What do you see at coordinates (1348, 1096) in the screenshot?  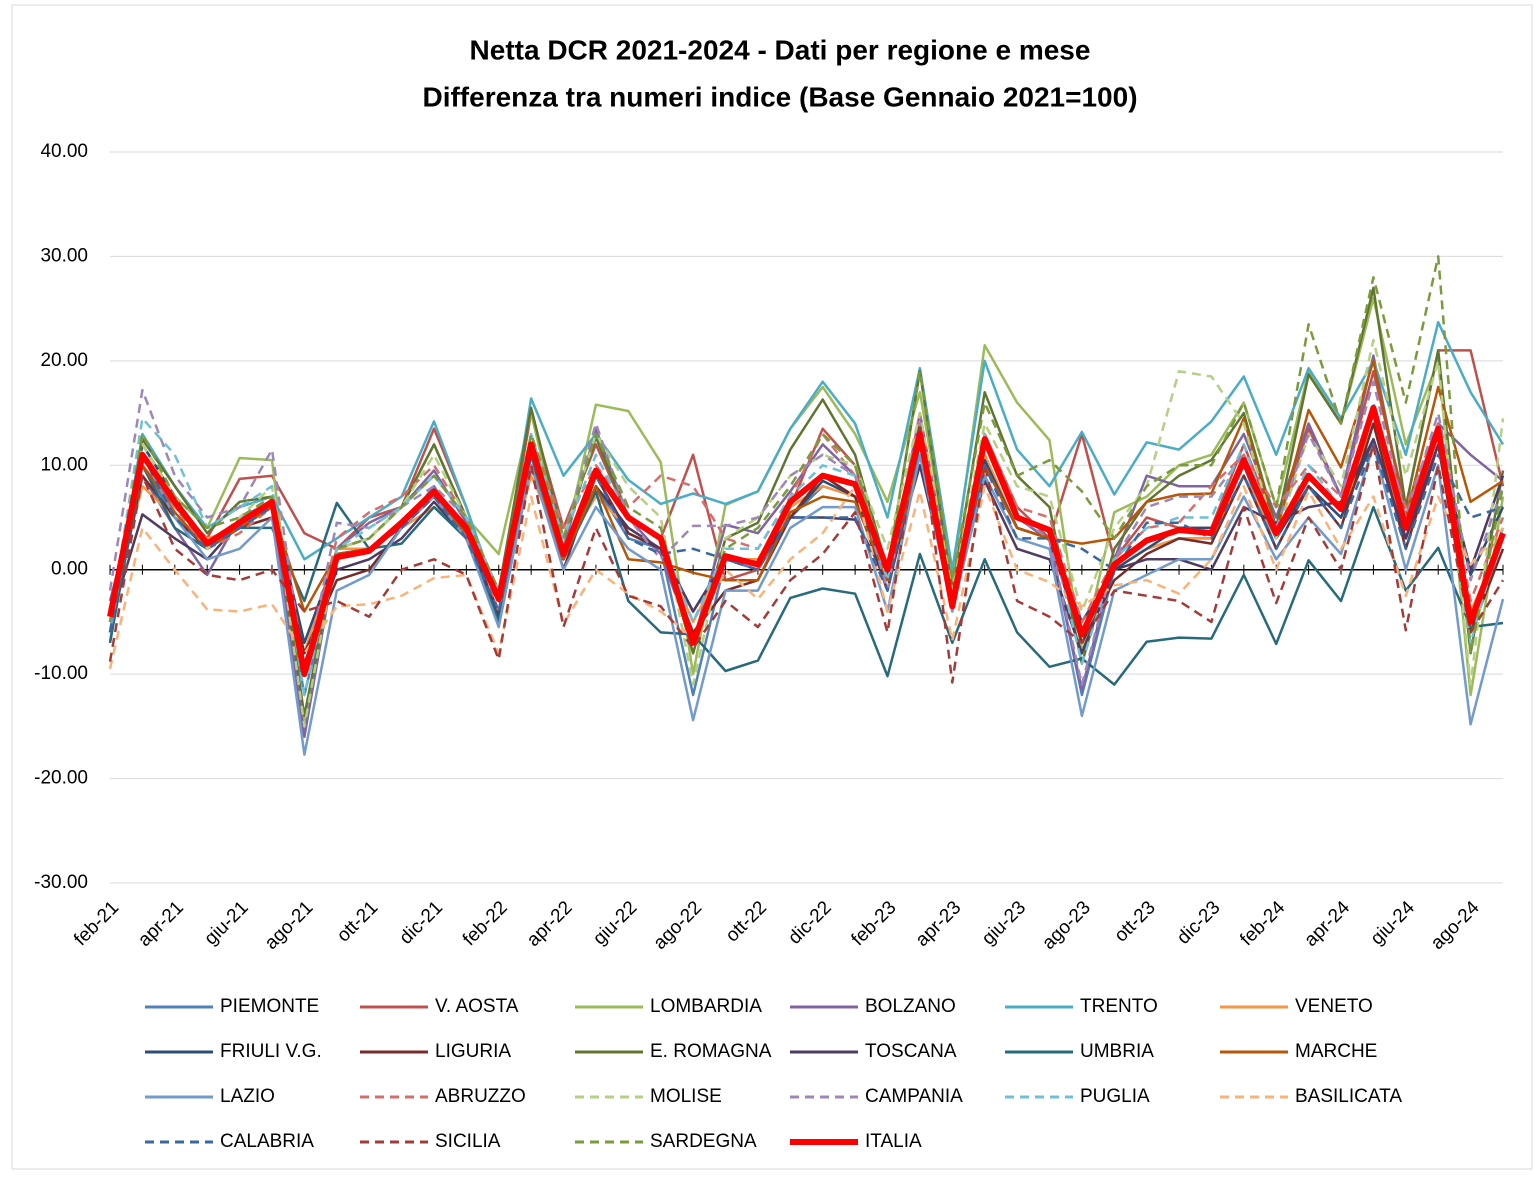 I see `legend-label: BASILICATA` at bounding box center [1348, 1096].